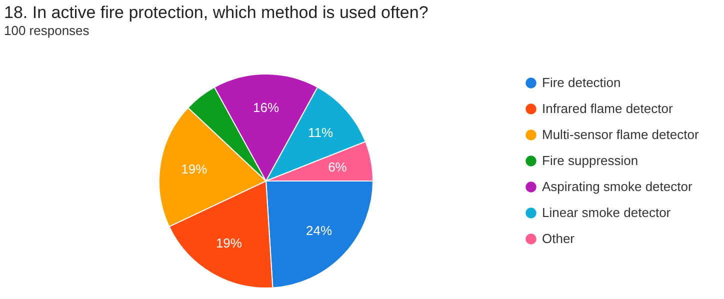 Image resolution: width=724 pixels, height=299 pixels. Describe the element at coordinates (581, 82) in the screenshot. I see `legend-label: Fire detection` at that location.